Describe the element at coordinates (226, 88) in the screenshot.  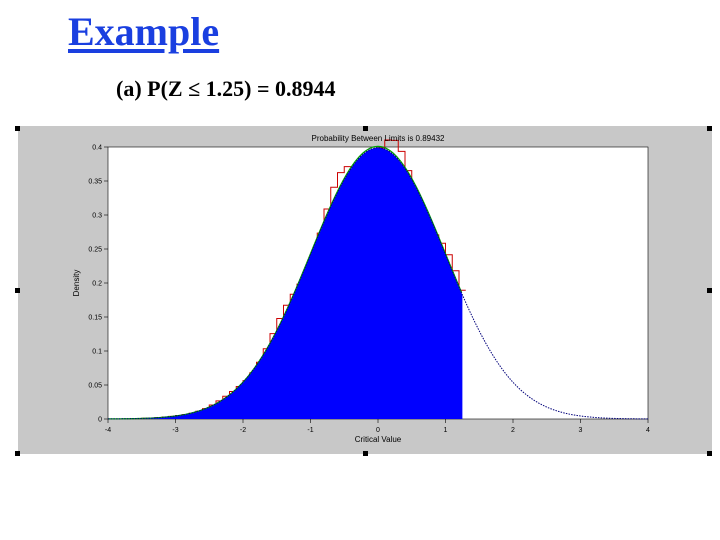
I see `probability-statement: (a) P(Z ≤ 1.25) = 0.8944` at that location.